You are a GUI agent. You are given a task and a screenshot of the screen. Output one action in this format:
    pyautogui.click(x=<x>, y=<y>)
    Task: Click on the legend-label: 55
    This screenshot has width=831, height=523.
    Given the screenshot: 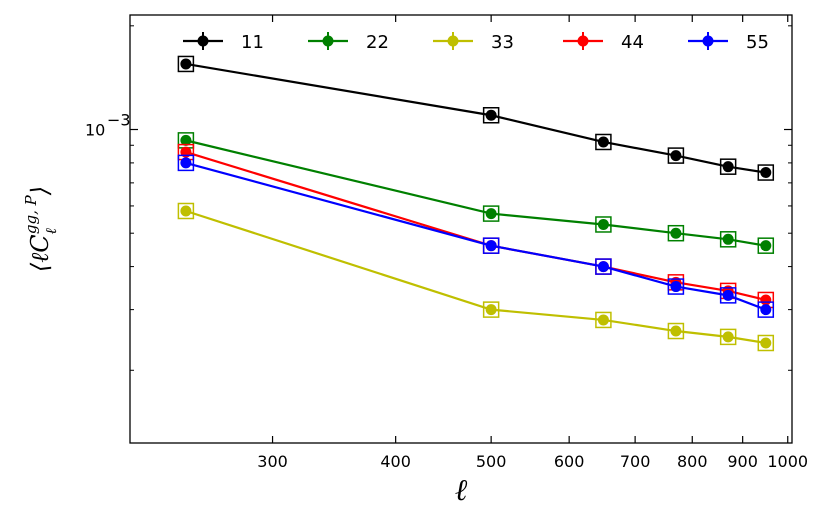 What is the action you would take?
    pyautogui.click(x=757, y=42)
    